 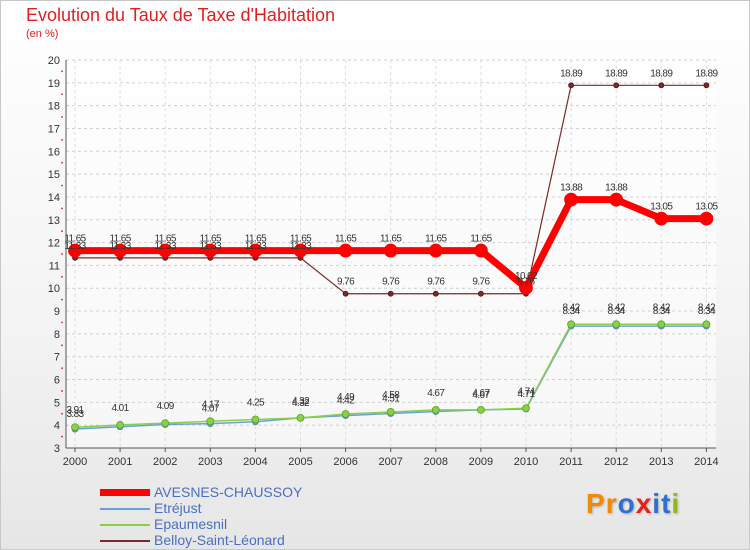 I want to click on data-label: 3.91, so click(x=75, y=410).